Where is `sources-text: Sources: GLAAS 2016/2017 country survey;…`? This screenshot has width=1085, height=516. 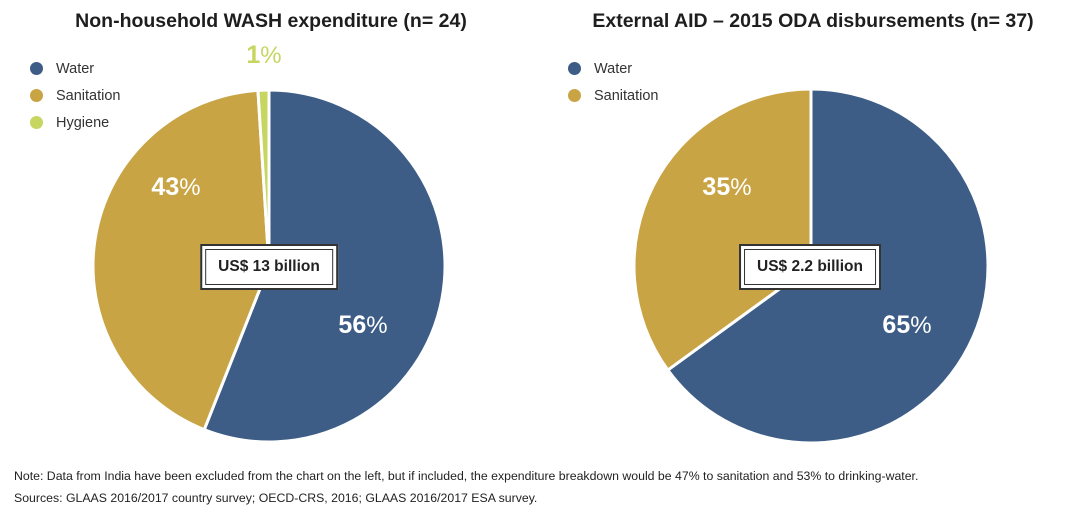 sources-text: Sources: GLAAS 2016/2017 country survey;… is located at coordinates (276, 498).